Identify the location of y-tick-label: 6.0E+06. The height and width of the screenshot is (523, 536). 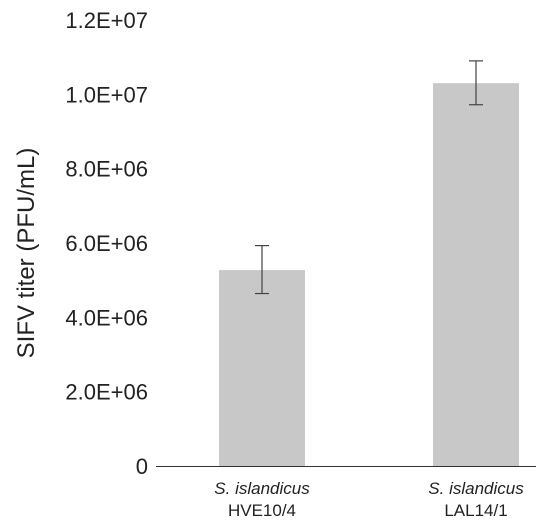
(106, 243).